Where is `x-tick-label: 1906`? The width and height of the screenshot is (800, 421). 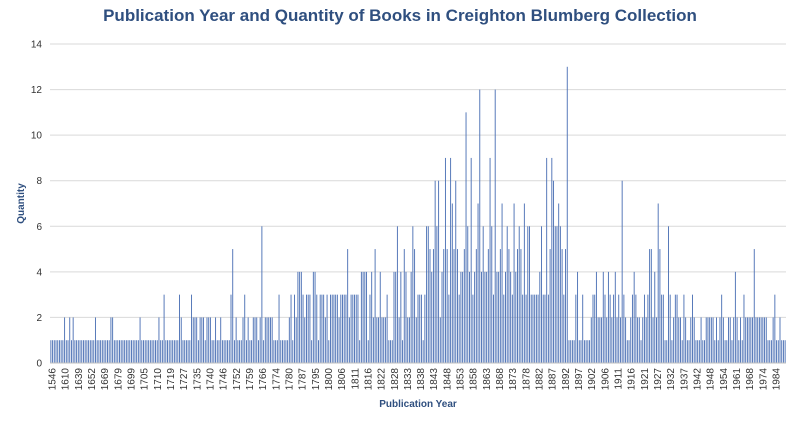 x-tick-label: 1906 is located at coordinates (605, 379).